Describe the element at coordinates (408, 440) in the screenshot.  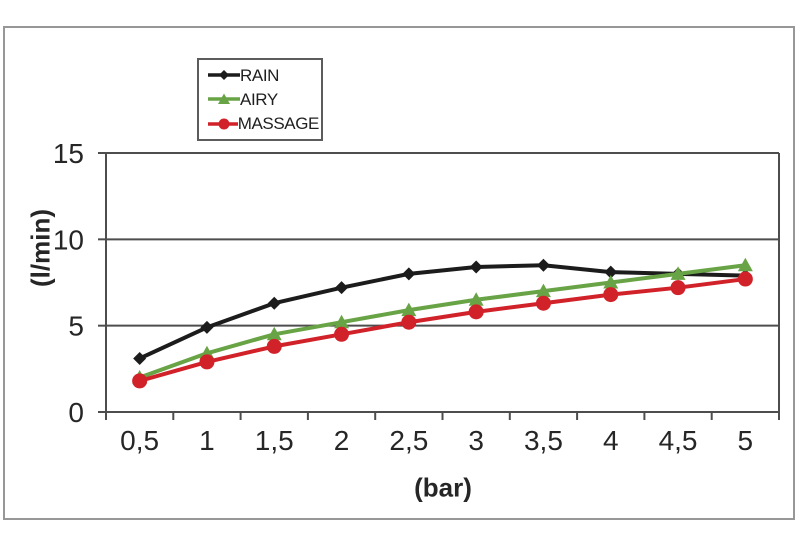
I see `x-tick-label: 2,5` at that location.